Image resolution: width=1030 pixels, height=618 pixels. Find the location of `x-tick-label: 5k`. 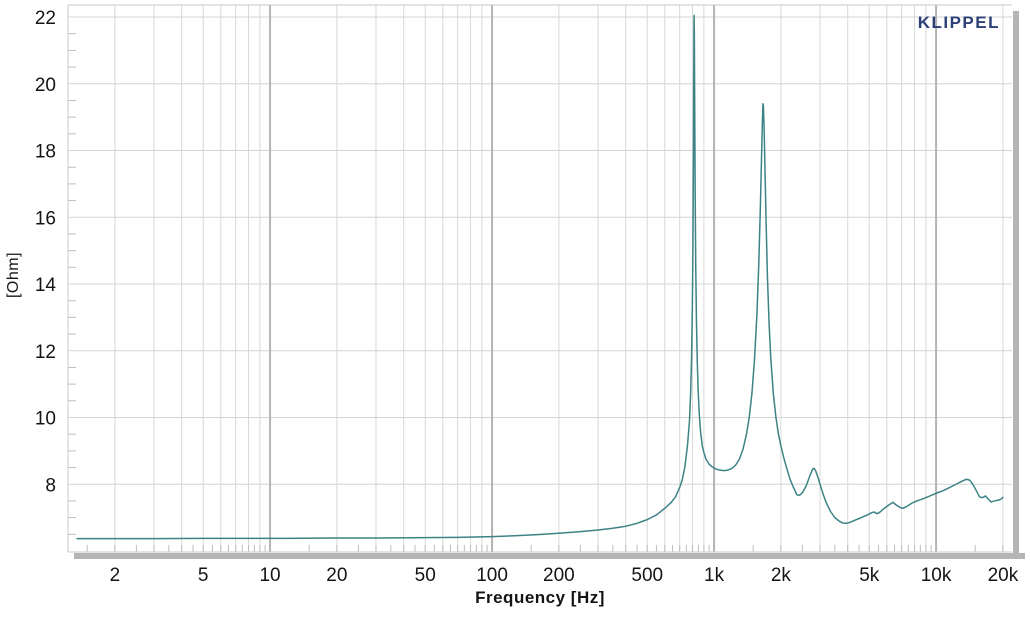

x-tick-label: 5k is located at coordinates (869, 575).